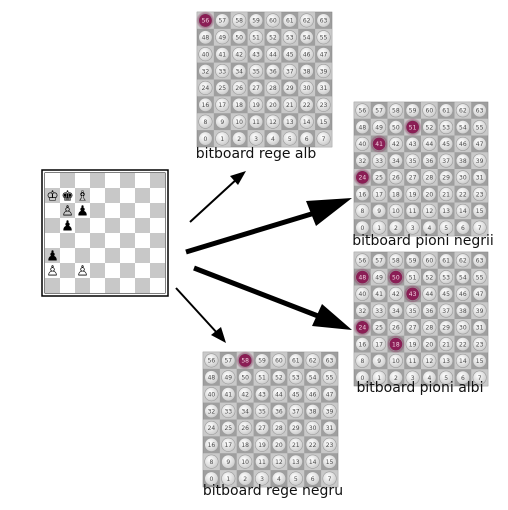 The image size is (508, 510). Describe the element at coordinates (313, 394) in the screenshot. I see `bitboard-square-index: 46` at that location.